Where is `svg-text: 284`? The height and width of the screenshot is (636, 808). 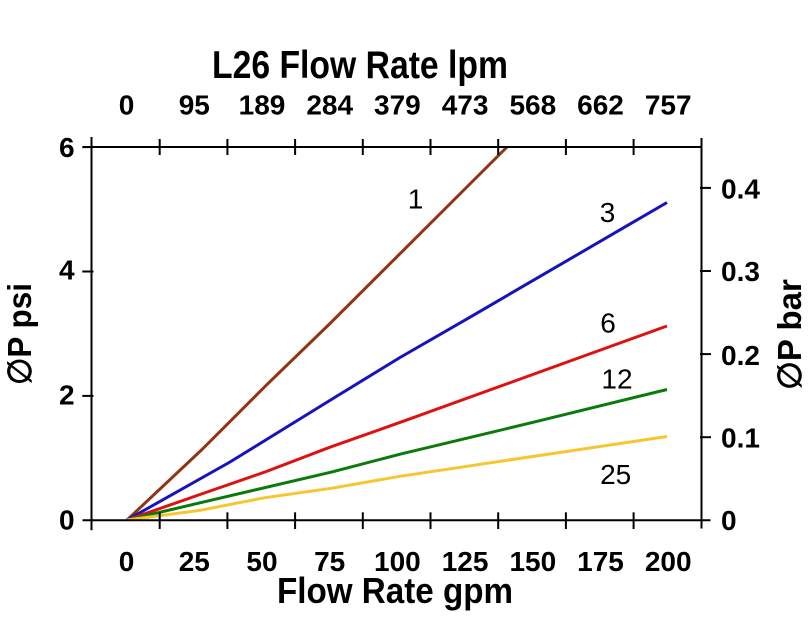 svg-text: 284 is located at coordinates (329, 105).